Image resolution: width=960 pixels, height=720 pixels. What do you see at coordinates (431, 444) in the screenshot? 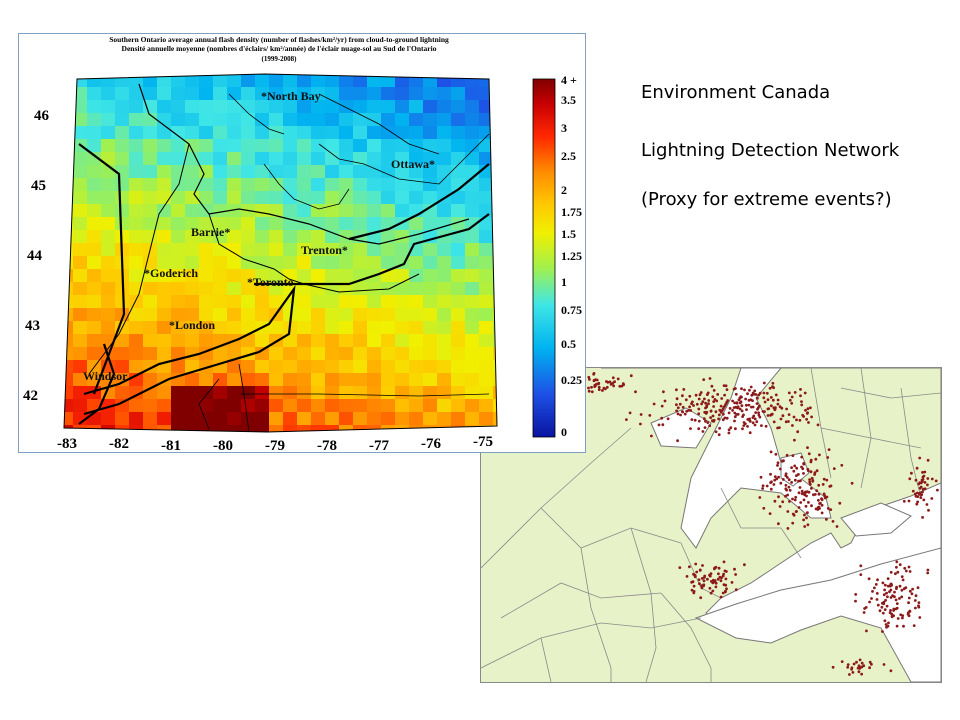
I see `lon-tick: -76` at bounding box center [431, 444].